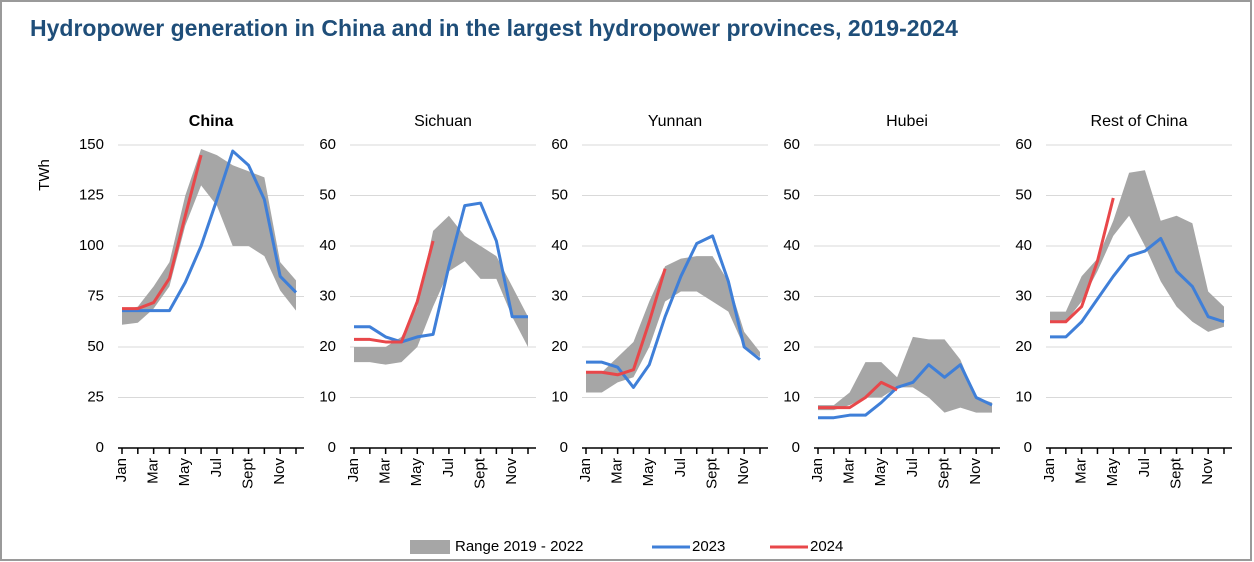 The image size is (1254, 562). Describe the element at coordinates (907, 121) in the screenshot. I see `panel-title: Hubei` at that location.